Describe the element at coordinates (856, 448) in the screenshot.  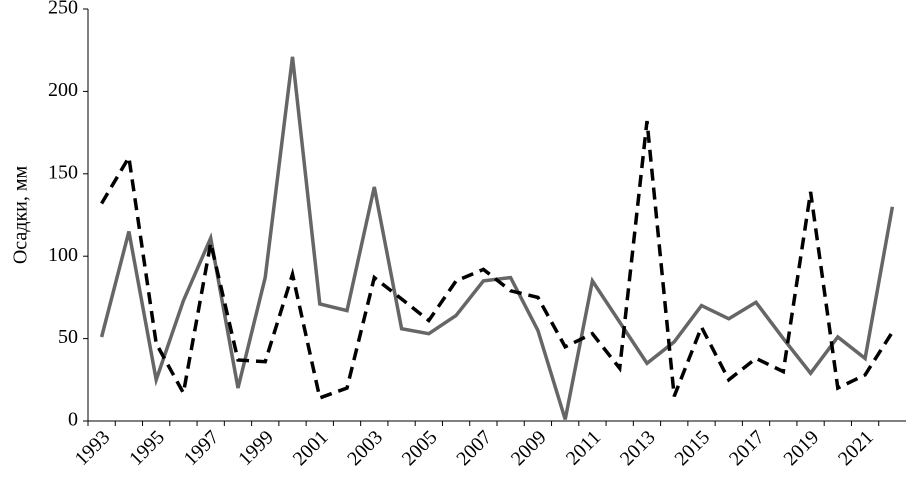
I see `x-tick-label: 2021` at that location.